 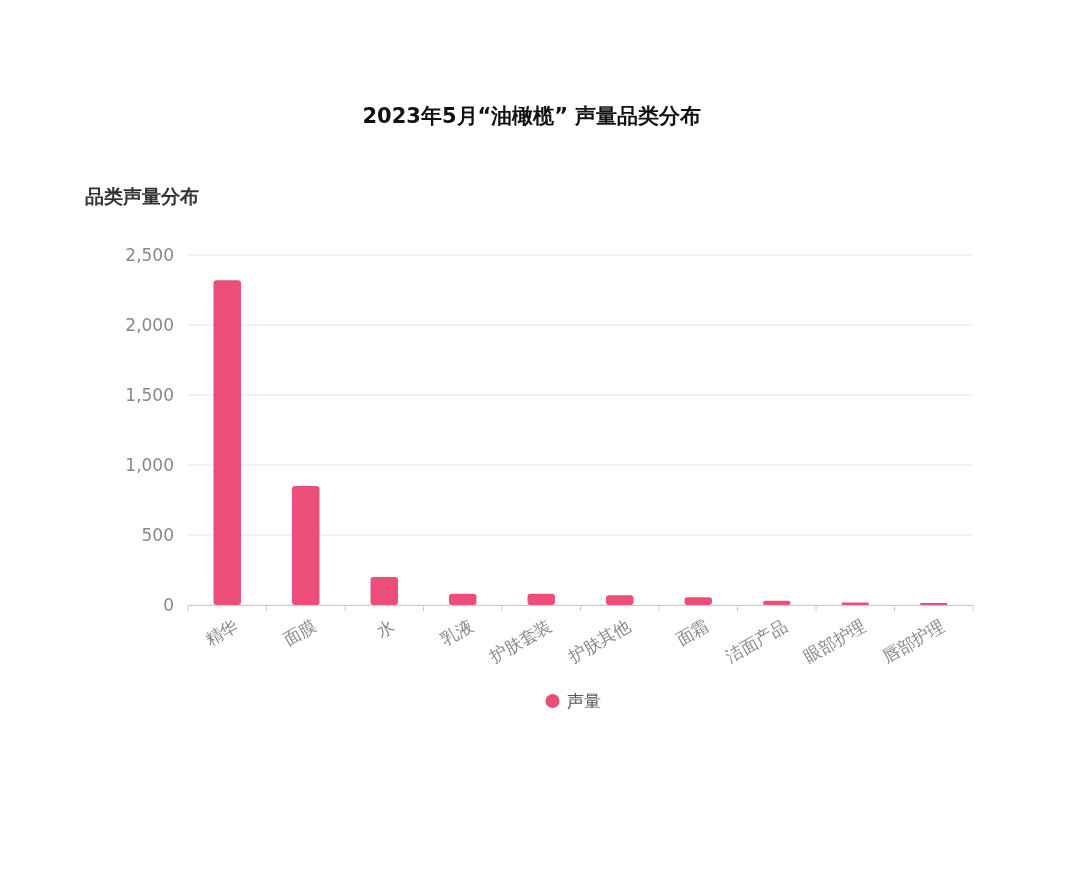 What do you see at coordinates (168, 604) in the screenshot?
I see `y-tick-label: 0` at bounding box center [168, 604].